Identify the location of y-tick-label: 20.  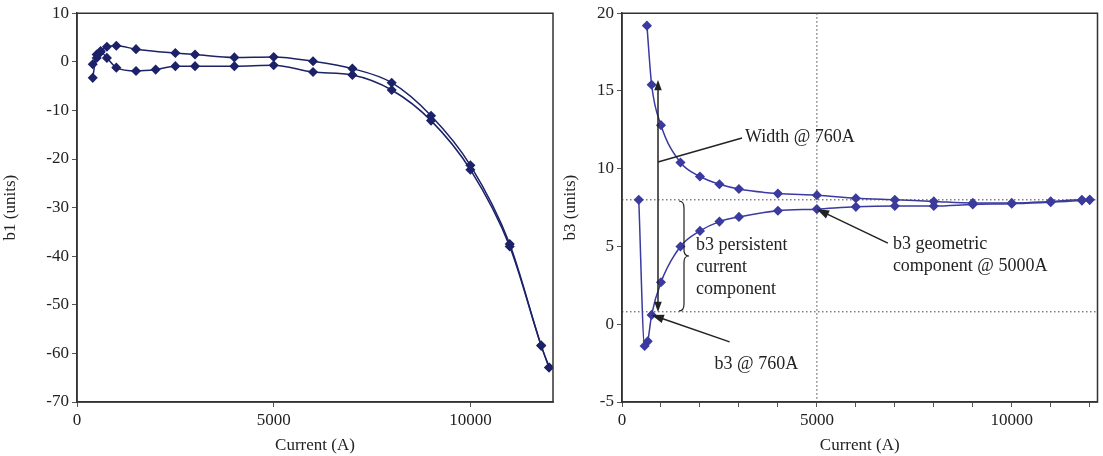
(605, 12).